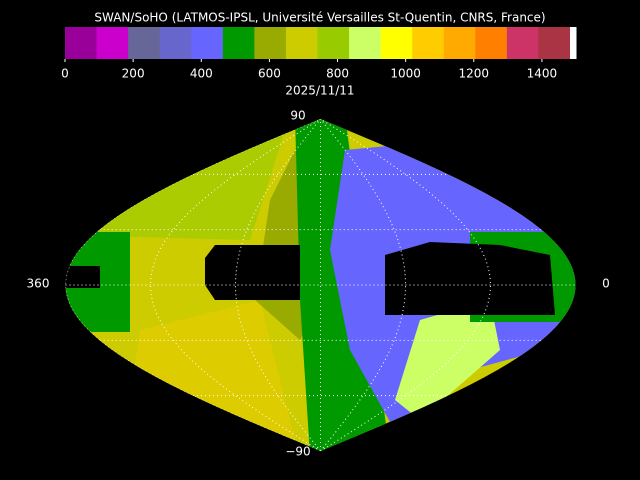  What do you see at coordinates (337, 74) in the screenshot?
I see `colorbar-tick-label: 800` at bounding box center [337, 74].